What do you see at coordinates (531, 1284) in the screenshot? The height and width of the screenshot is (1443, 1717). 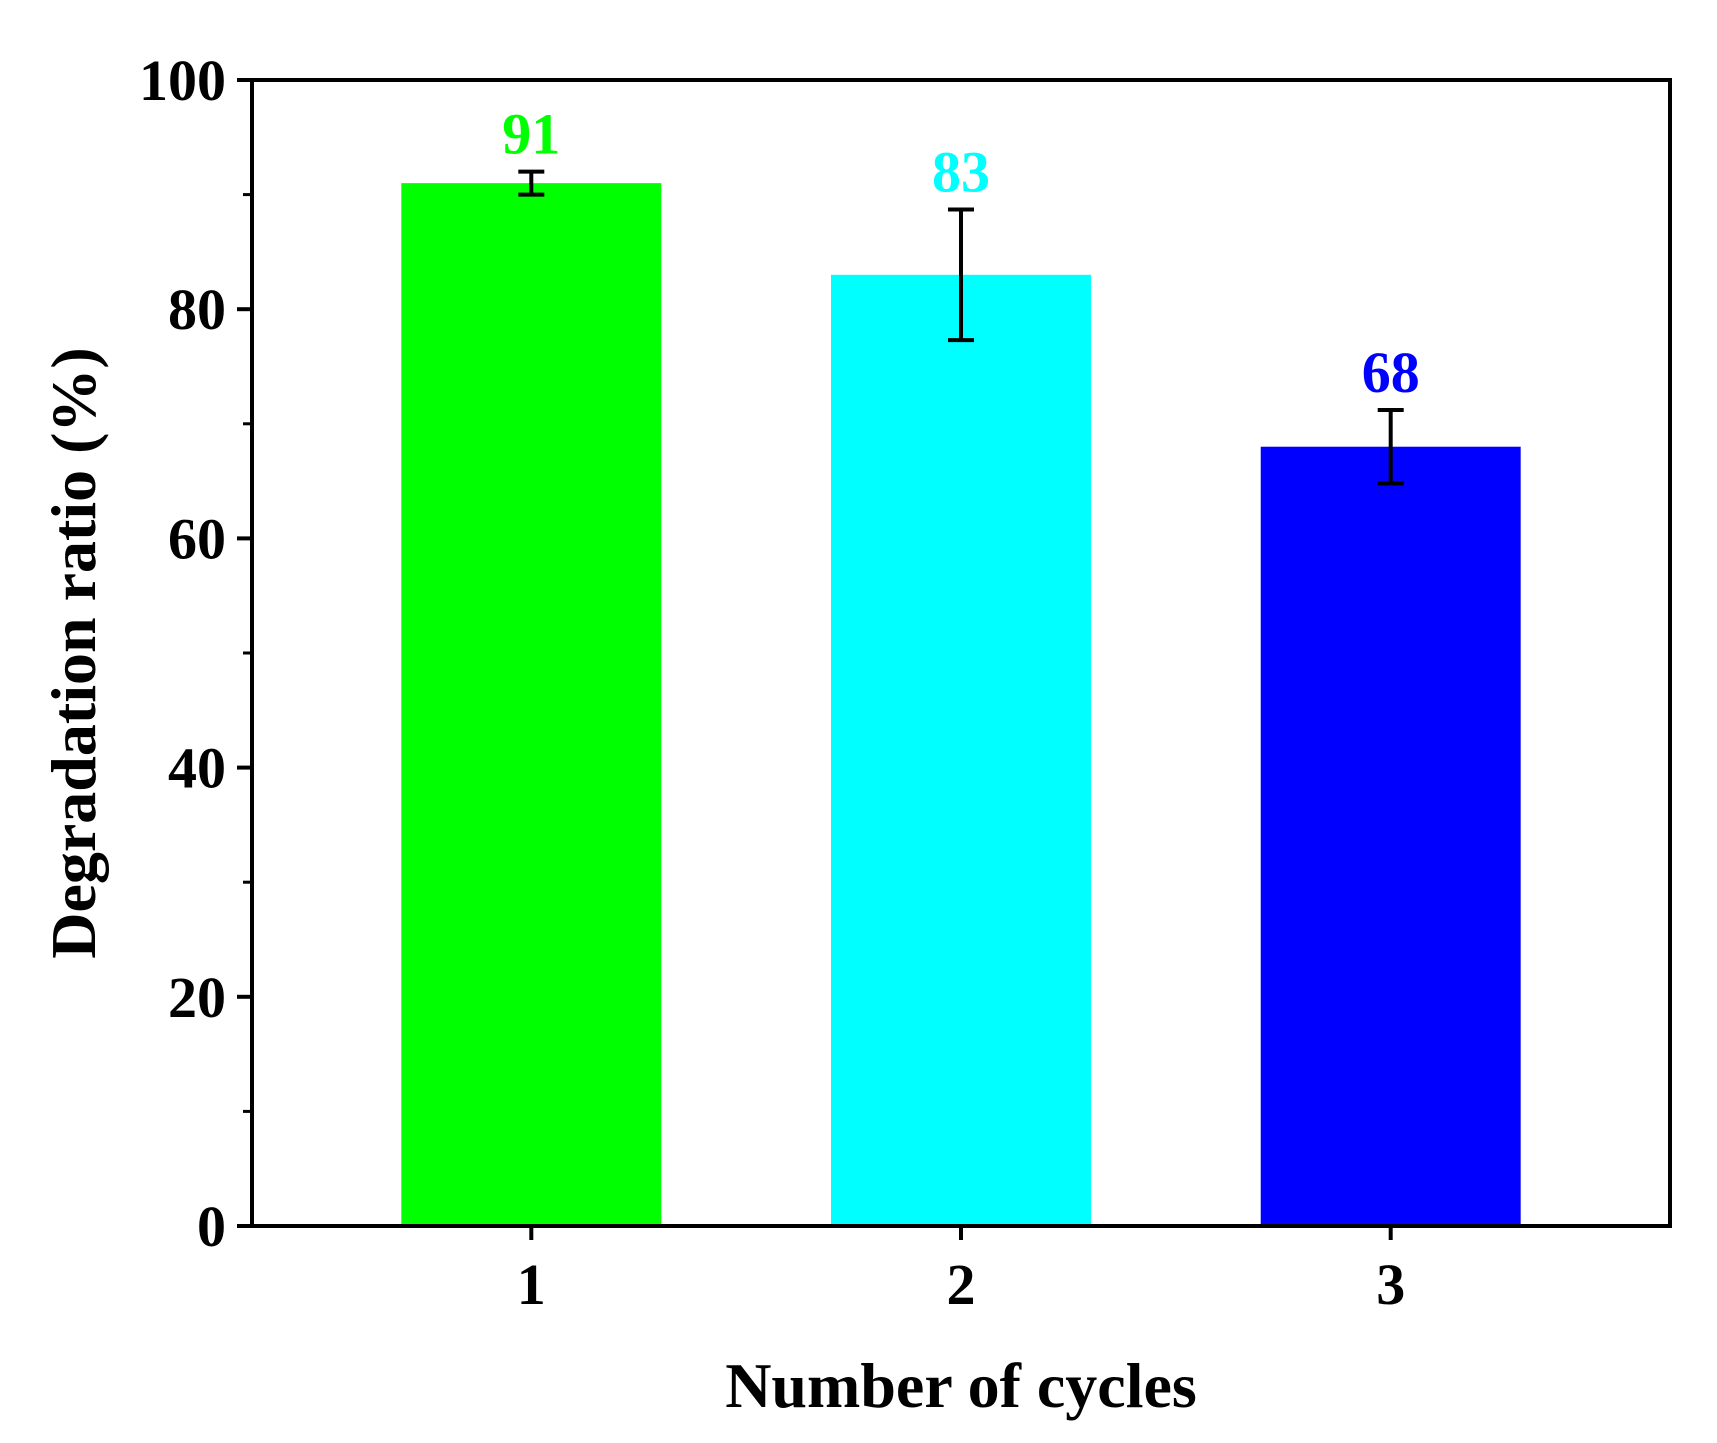 I see `x-tick-label-1: 1` at bounding box center [531, 1284].